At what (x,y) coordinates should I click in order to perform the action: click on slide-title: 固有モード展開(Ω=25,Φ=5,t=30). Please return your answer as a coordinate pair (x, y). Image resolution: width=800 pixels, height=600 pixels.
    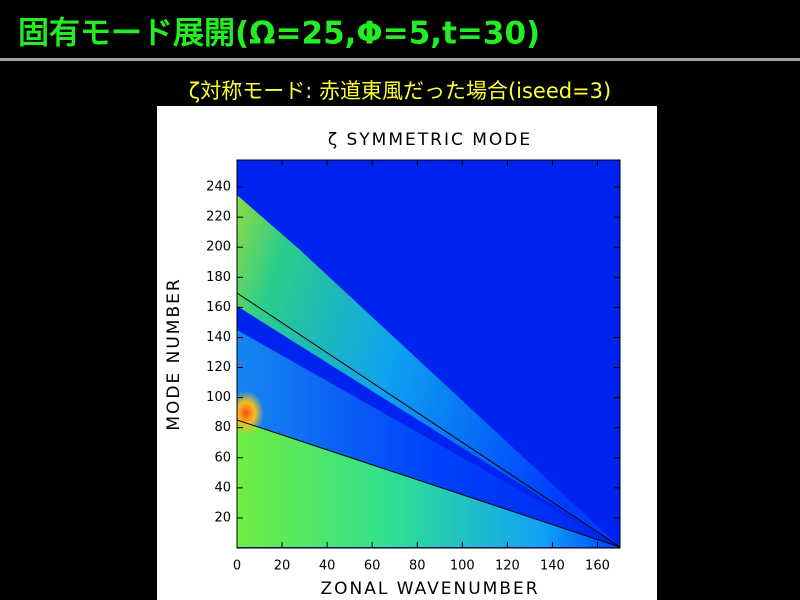
    Looking at the image, I should click on (279, 34).